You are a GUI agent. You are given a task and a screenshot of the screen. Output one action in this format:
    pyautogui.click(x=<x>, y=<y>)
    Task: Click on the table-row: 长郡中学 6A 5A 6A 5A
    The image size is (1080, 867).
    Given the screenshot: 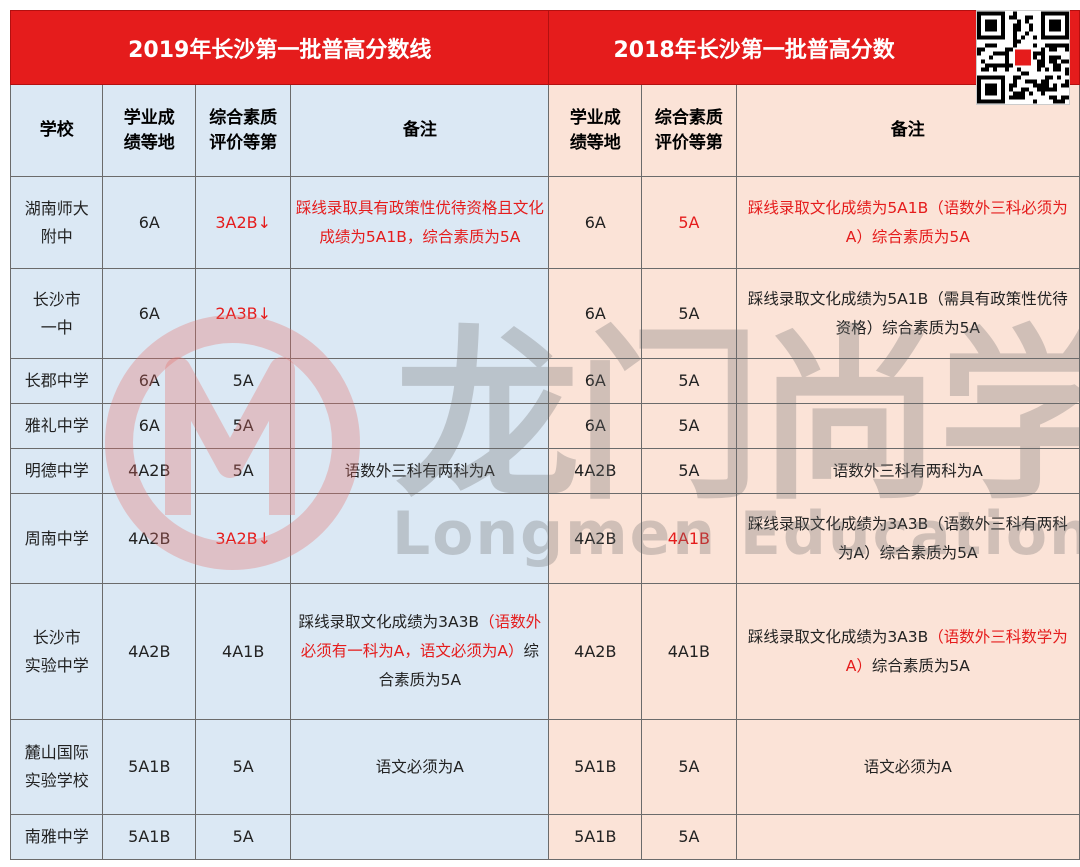 What is the action you would take?
    pyautogui.click(x=544, y=381)
    